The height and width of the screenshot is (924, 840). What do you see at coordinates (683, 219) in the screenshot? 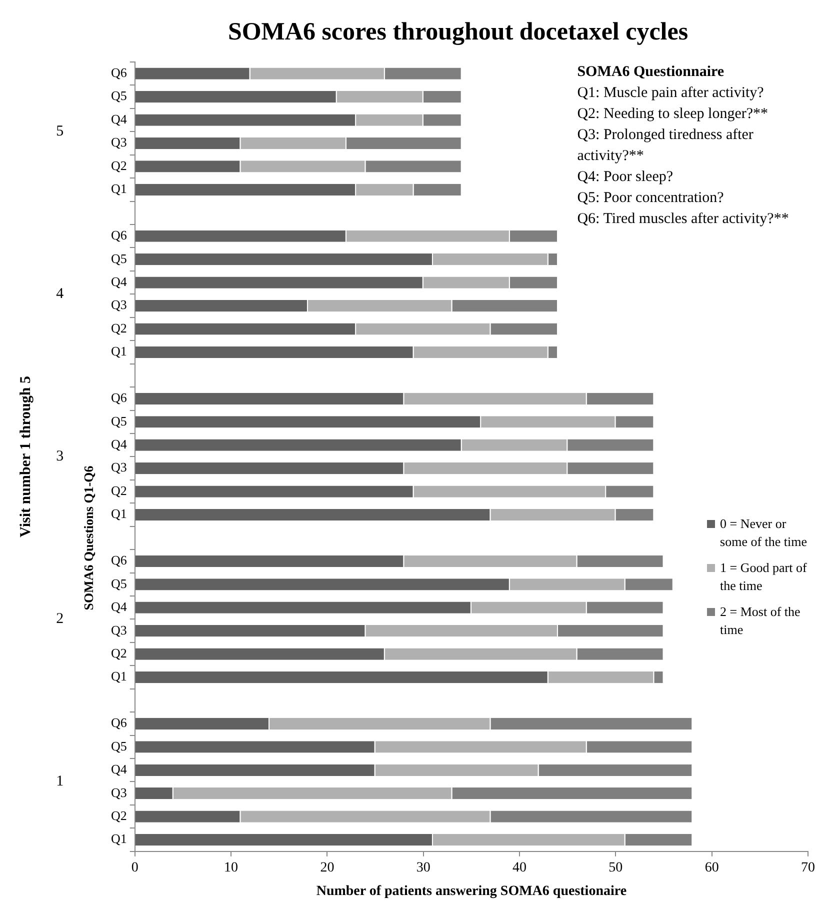
I see `annotation: Q6: Tired muscles after activity?**` at bounding box center [683, 219].